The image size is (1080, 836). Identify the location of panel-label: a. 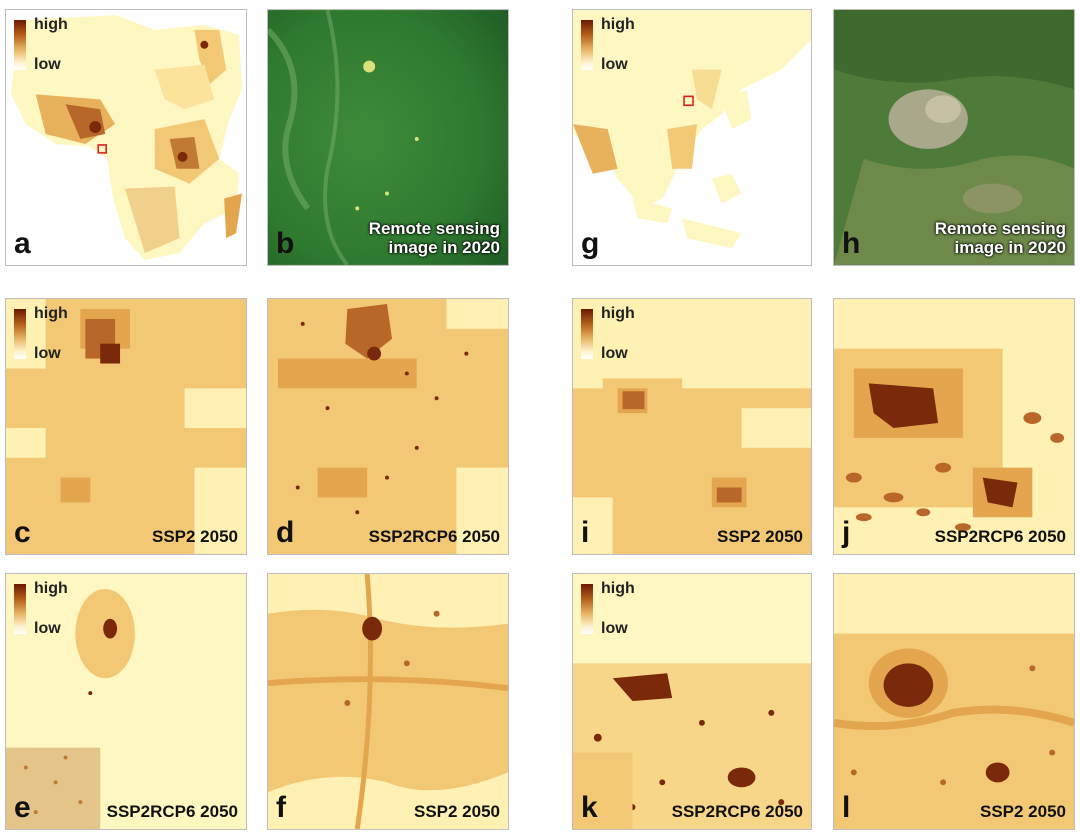
(22, 243).